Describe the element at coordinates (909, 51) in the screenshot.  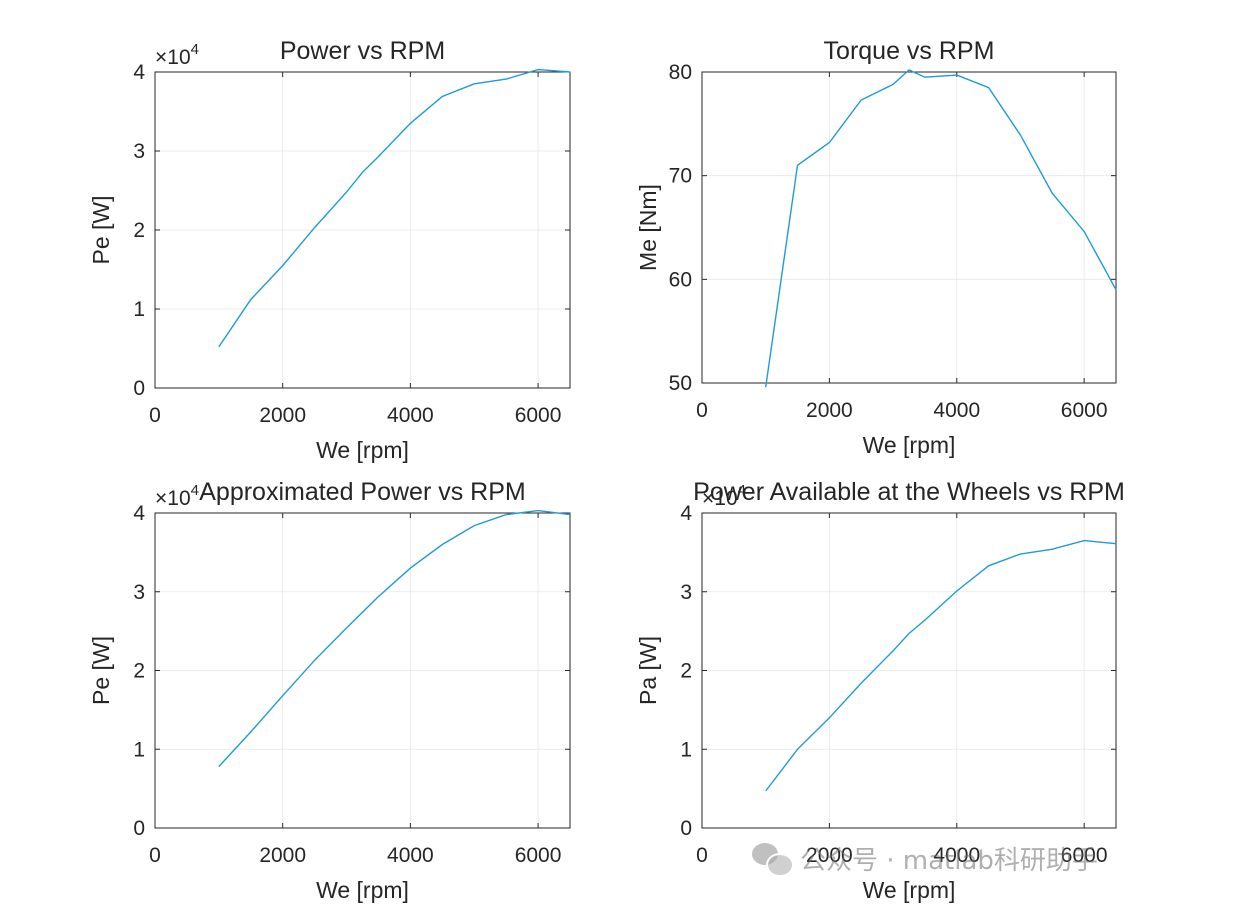
I see `chart-title: Torque vs RPM` at that location.